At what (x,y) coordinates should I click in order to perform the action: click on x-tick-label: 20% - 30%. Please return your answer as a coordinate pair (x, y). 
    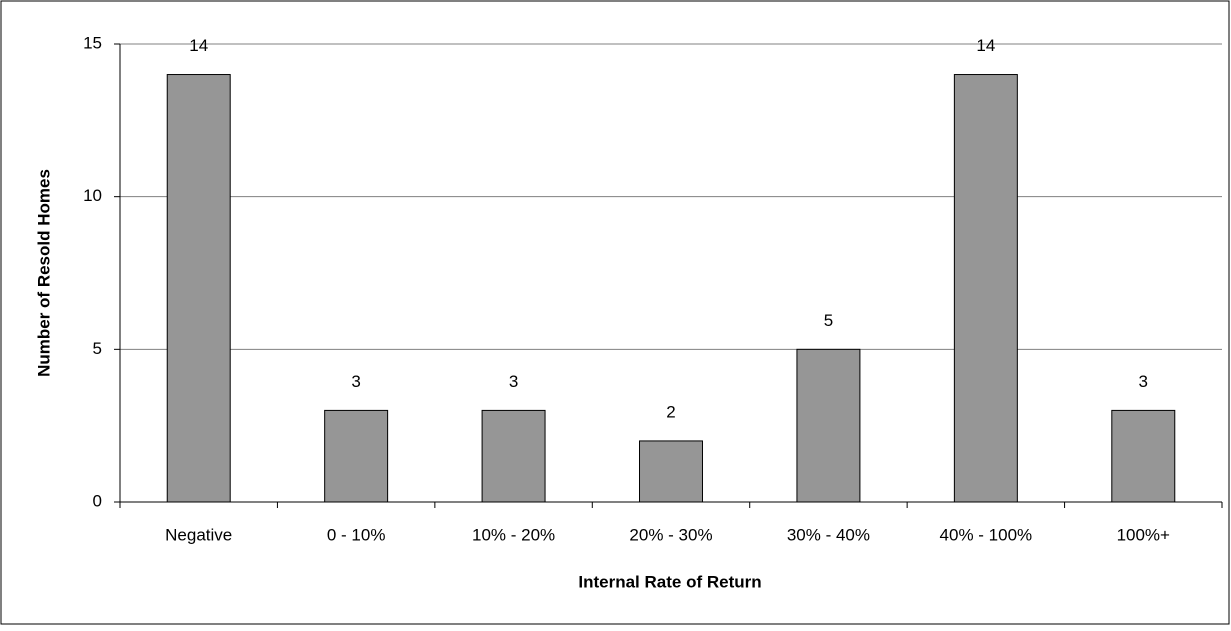
    Looking at the image, I should click on (670, 534).